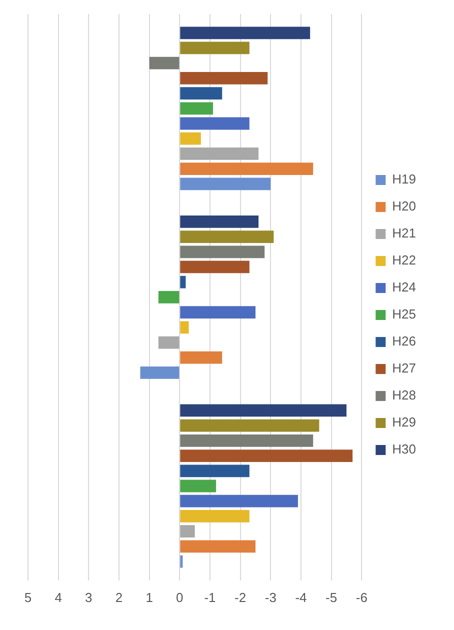 The width and height of the screenshot is (454, 630). I want to click on x-tick-label: 0, so click(180, 597).